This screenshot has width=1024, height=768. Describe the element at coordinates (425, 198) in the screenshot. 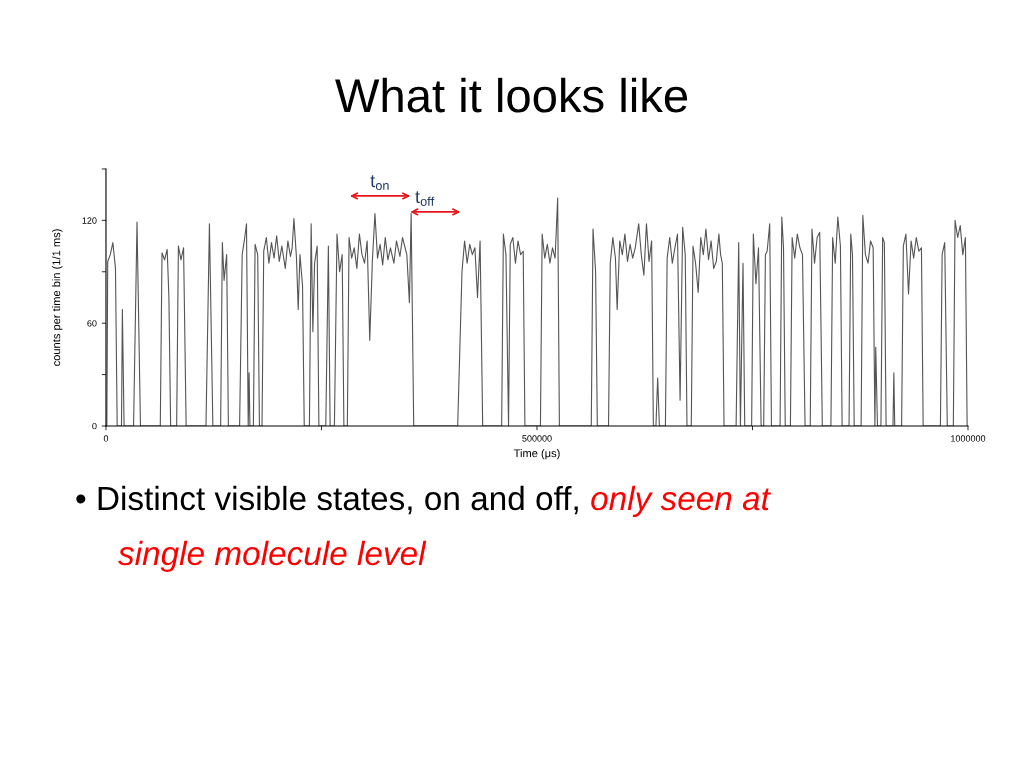

I see `annotation: t$_{off}$` at that location.